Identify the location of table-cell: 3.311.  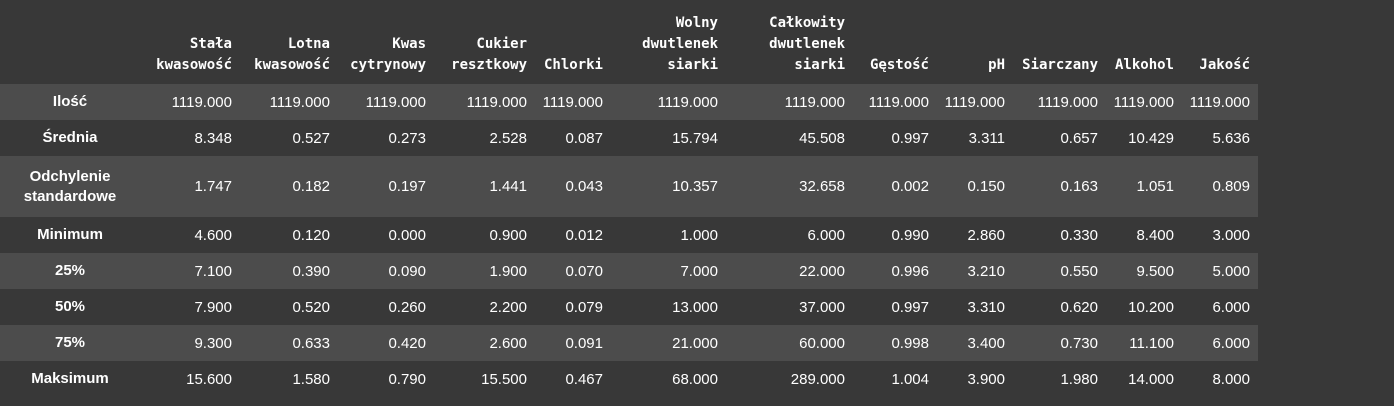
(975, 138).